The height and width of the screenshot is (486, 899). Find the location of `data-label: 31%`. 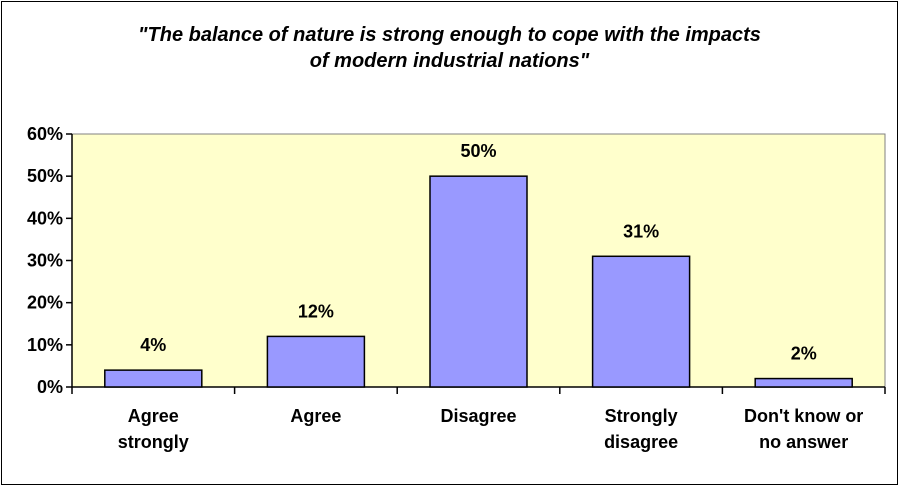

data-label: 31% is located at coordinates (641, 231).